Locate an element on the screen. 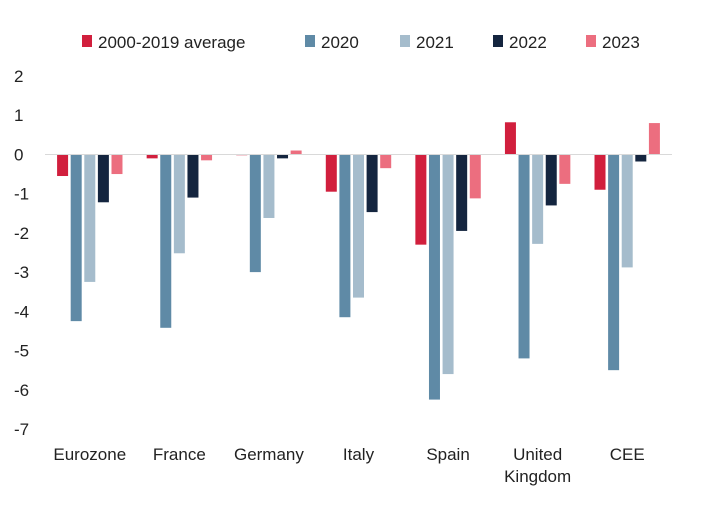  bar-2000-2019-average-eurozone is located at coordinates (63, 165).